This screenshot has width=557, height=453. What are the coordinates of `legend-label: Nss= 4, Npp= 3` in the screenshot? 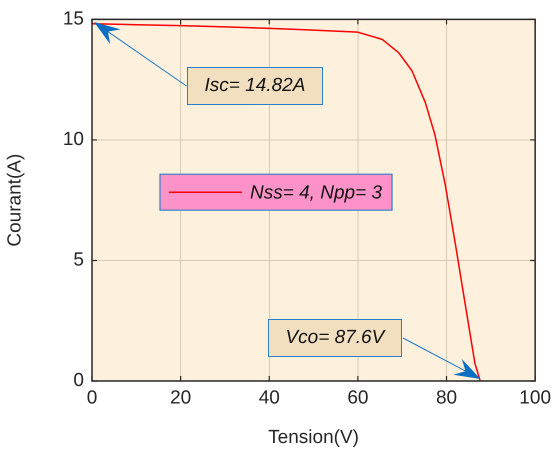 It's located at (316, 193).